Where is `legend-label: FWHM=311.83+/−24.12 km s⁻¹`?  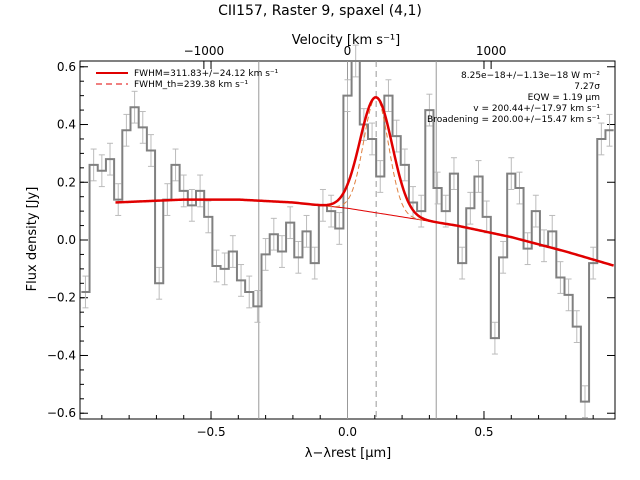
legend-label: FWHM=311.83+/−24.12 km s⁻¹ is located at coordinates (206, 74).